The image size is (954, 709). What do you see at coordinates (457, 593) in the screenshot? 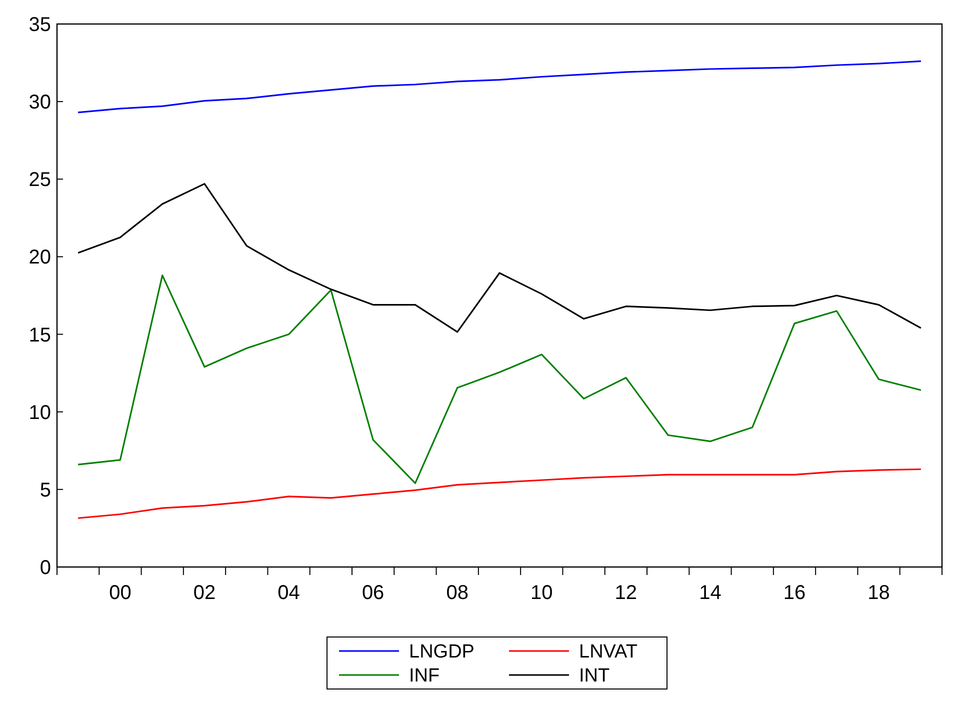
I see `x-tick-label: 08` at bounding box center [457, 593].